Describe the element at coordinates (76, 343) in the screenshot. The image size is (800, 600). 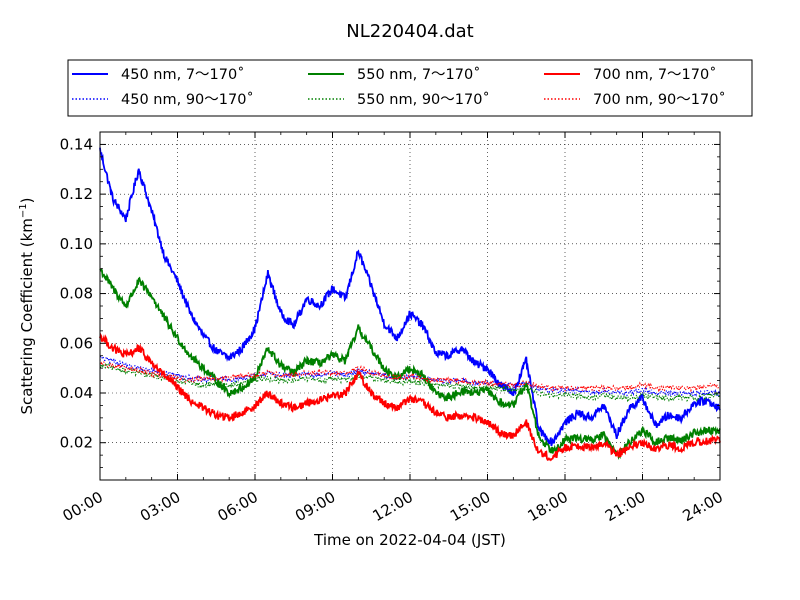
I see `y-tick-label: 0.06` at that location.